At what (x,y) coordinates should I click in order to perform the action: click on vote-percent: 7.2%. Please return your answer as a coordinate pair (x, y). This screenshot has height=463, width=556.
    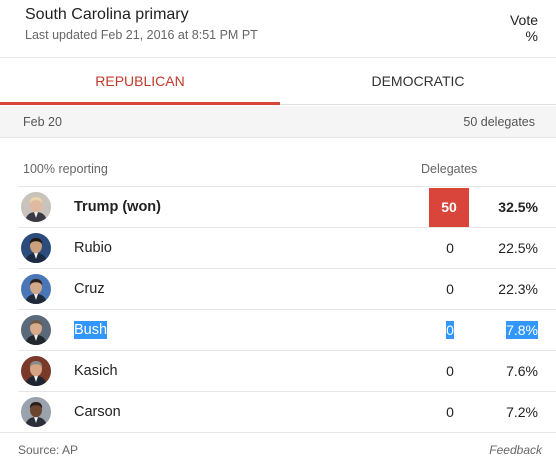
    Looking at the image, I should click on (522, 412).